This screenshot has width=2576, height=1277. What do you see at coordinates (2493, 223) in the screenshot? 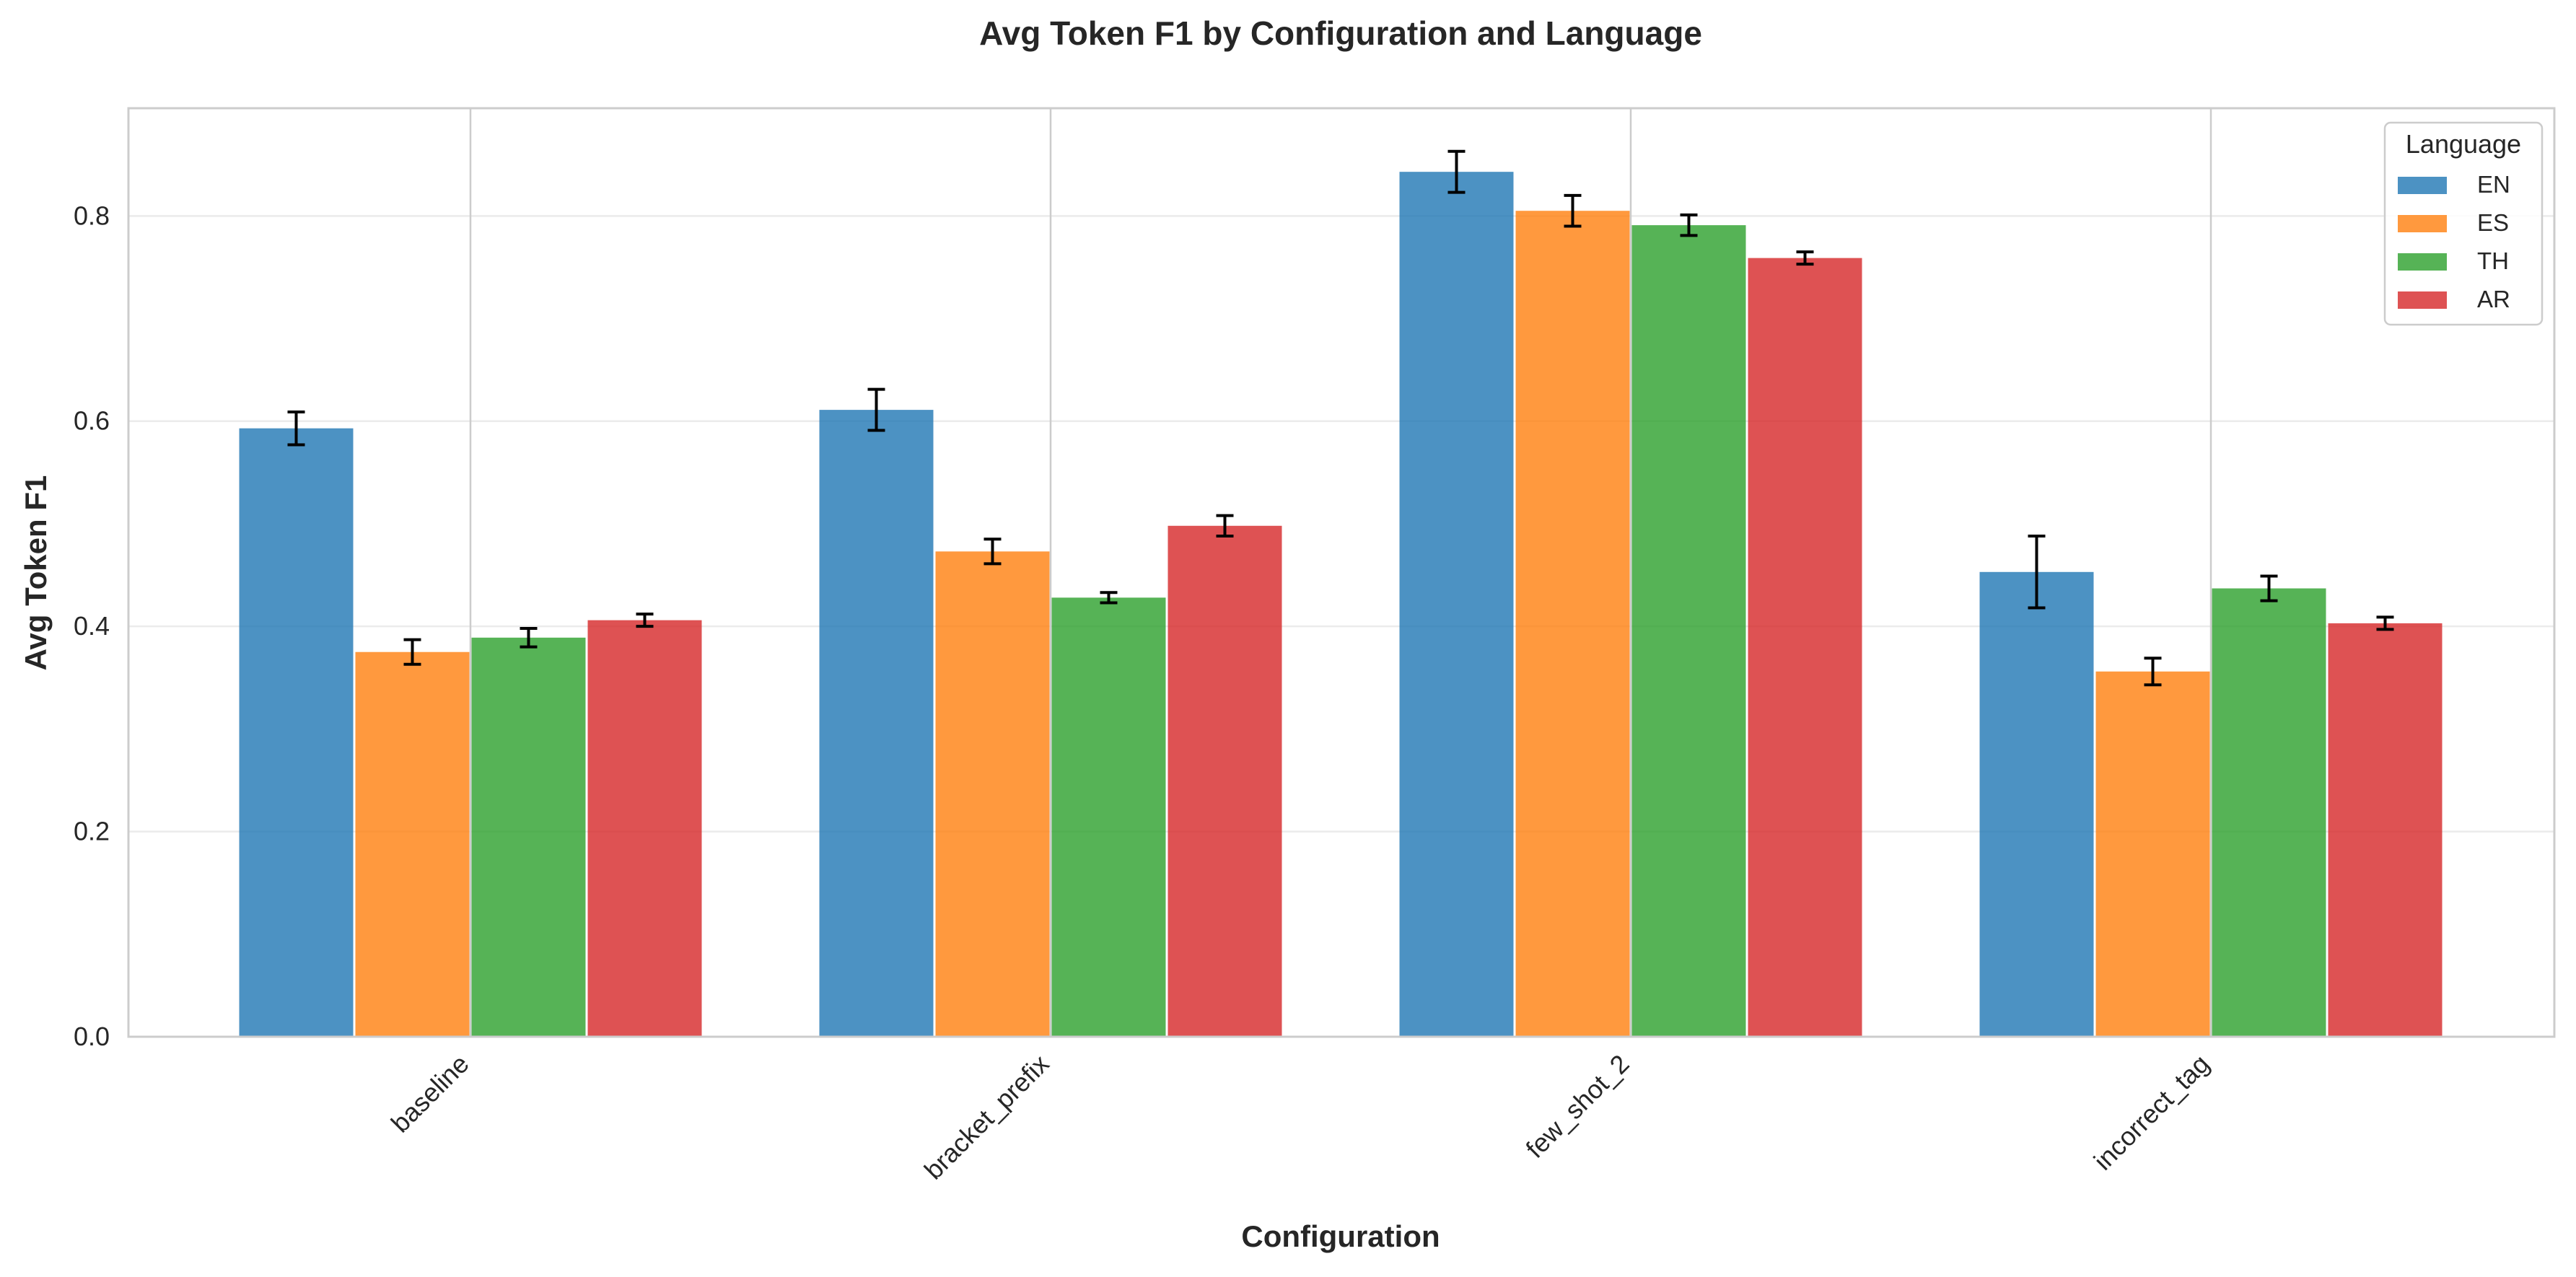
I see `legend-label-es: ES` at bounding box center [2493, 223].